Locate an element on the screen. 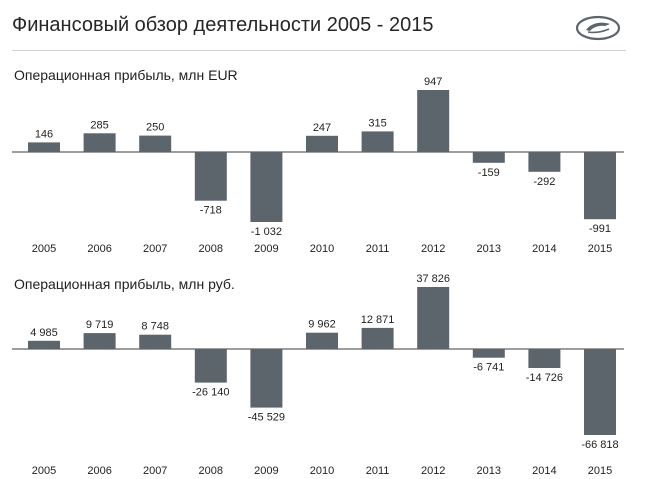 The width and height of the screenshot is (650, 479). data-label-2008: -26 140 is located at coordinates (210, 393).